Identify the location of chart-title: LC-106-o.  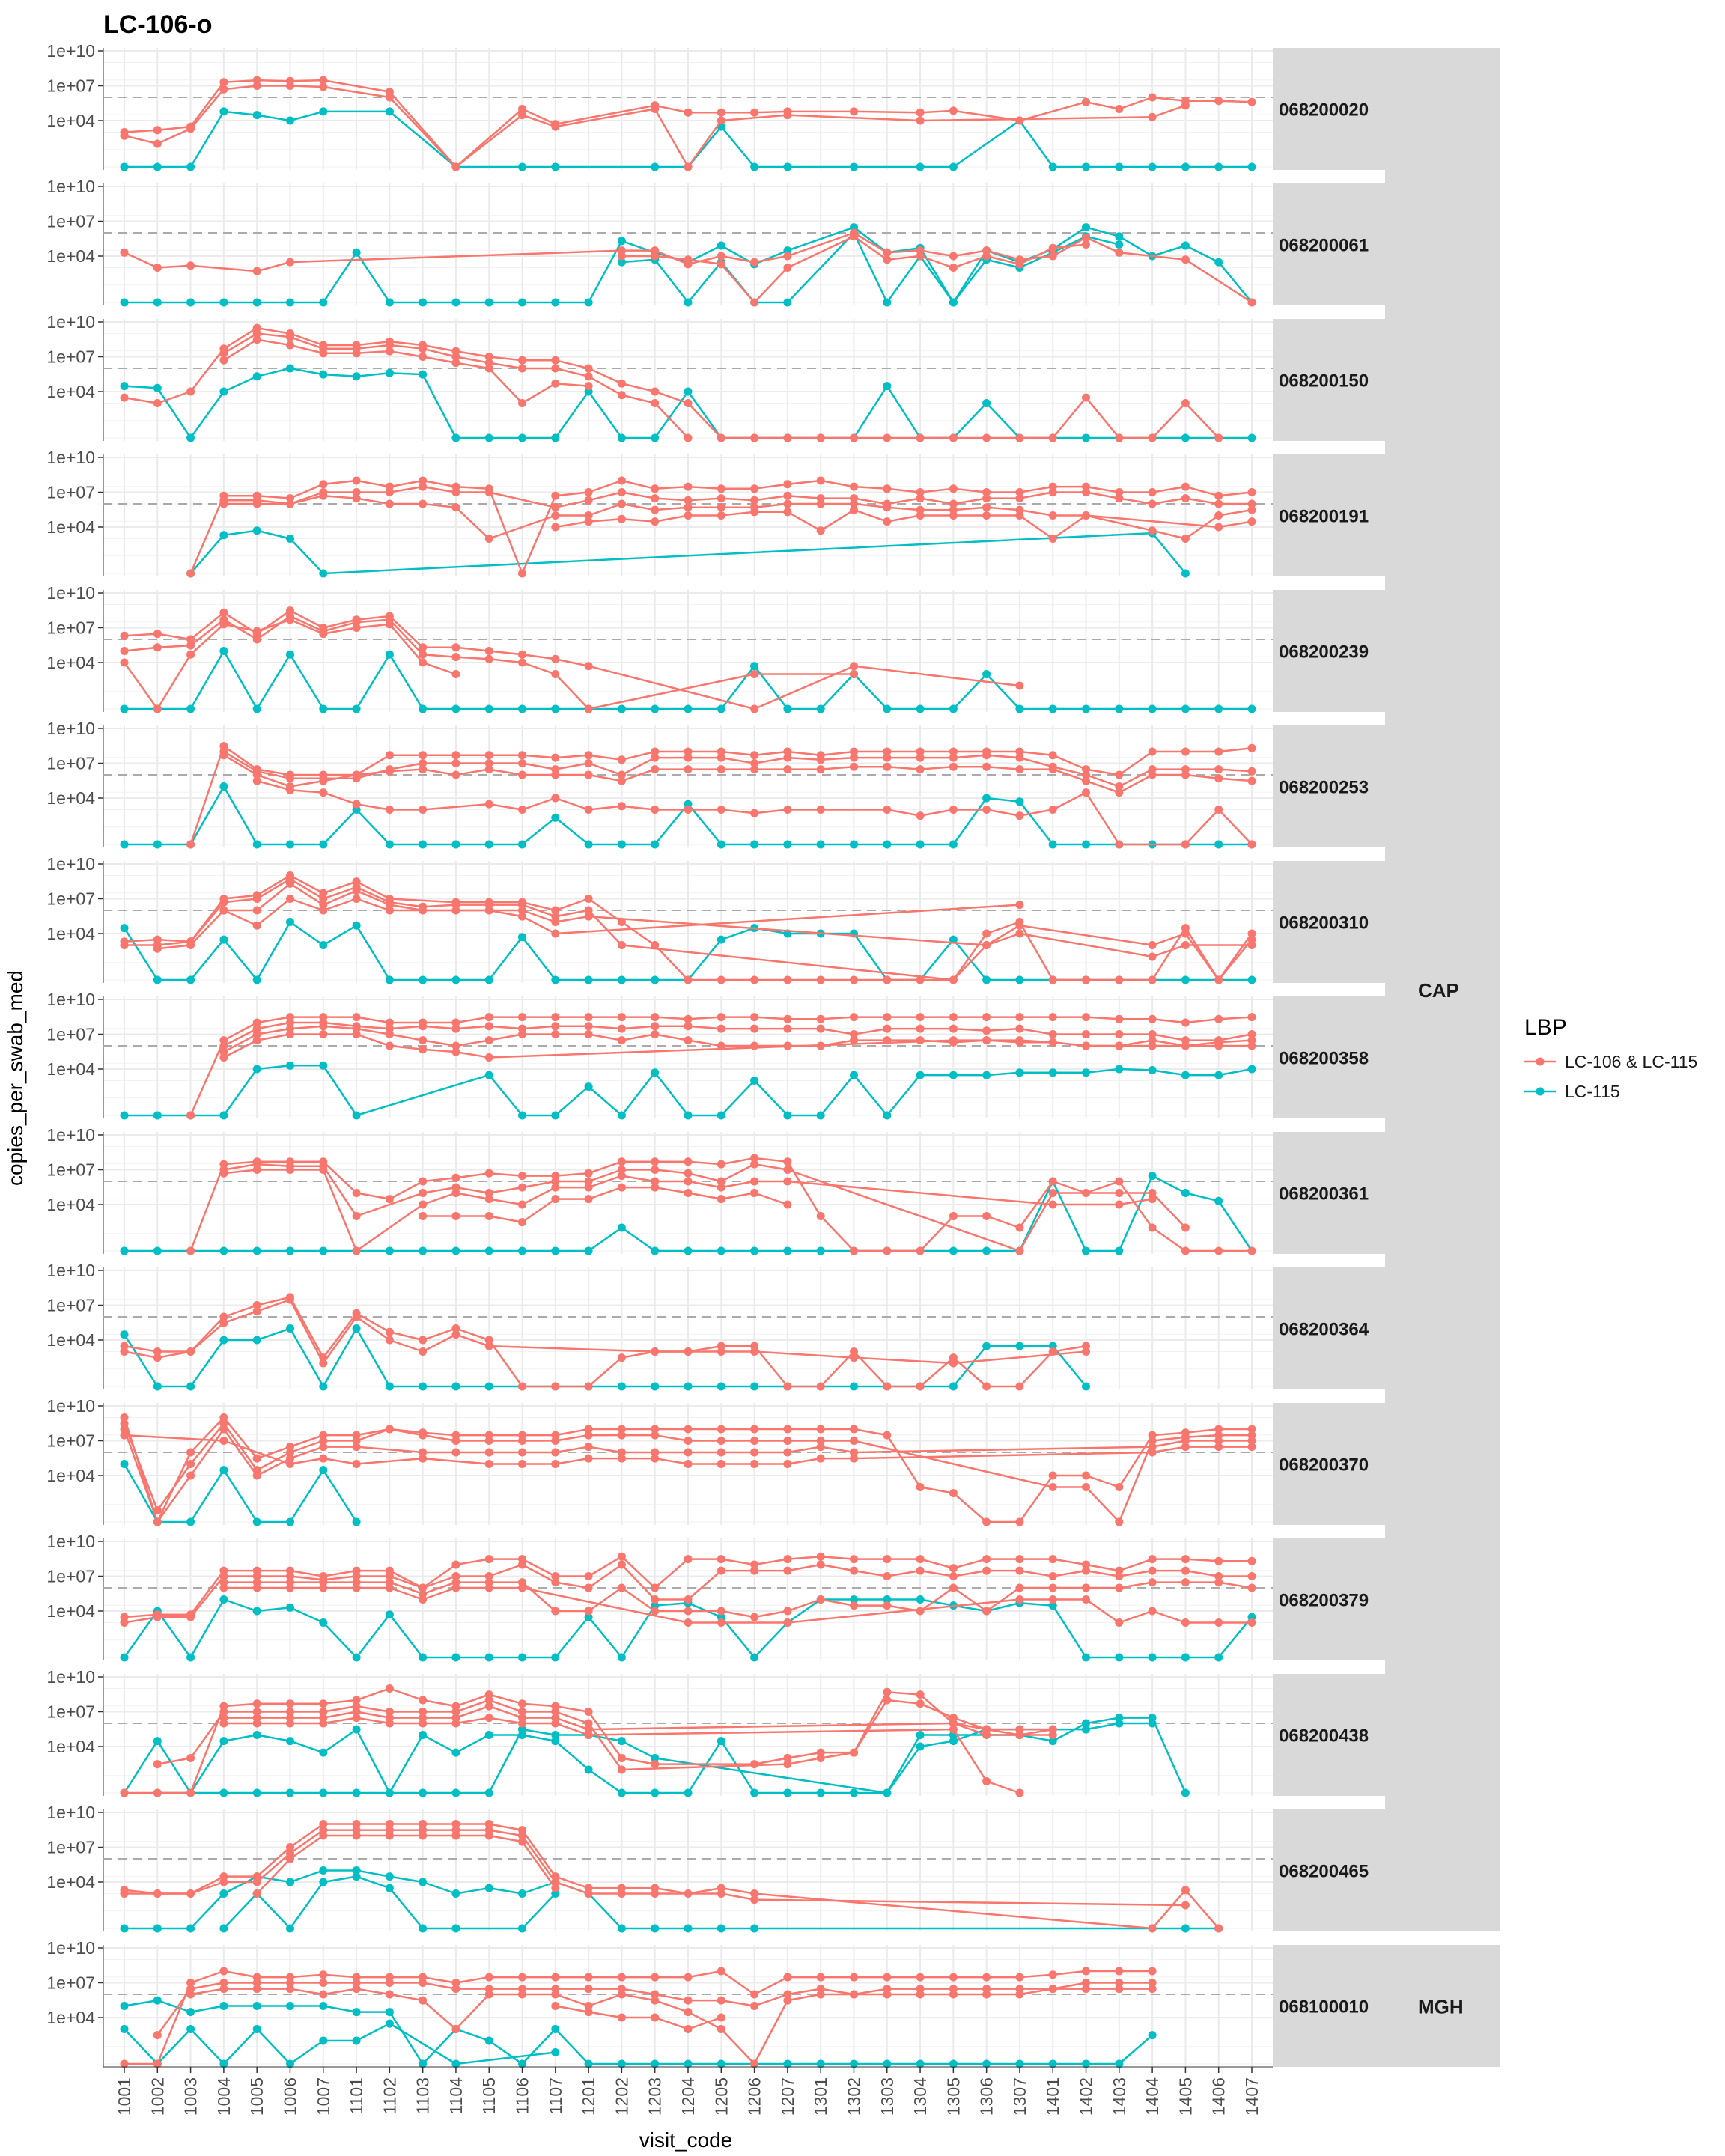
(157, 24).